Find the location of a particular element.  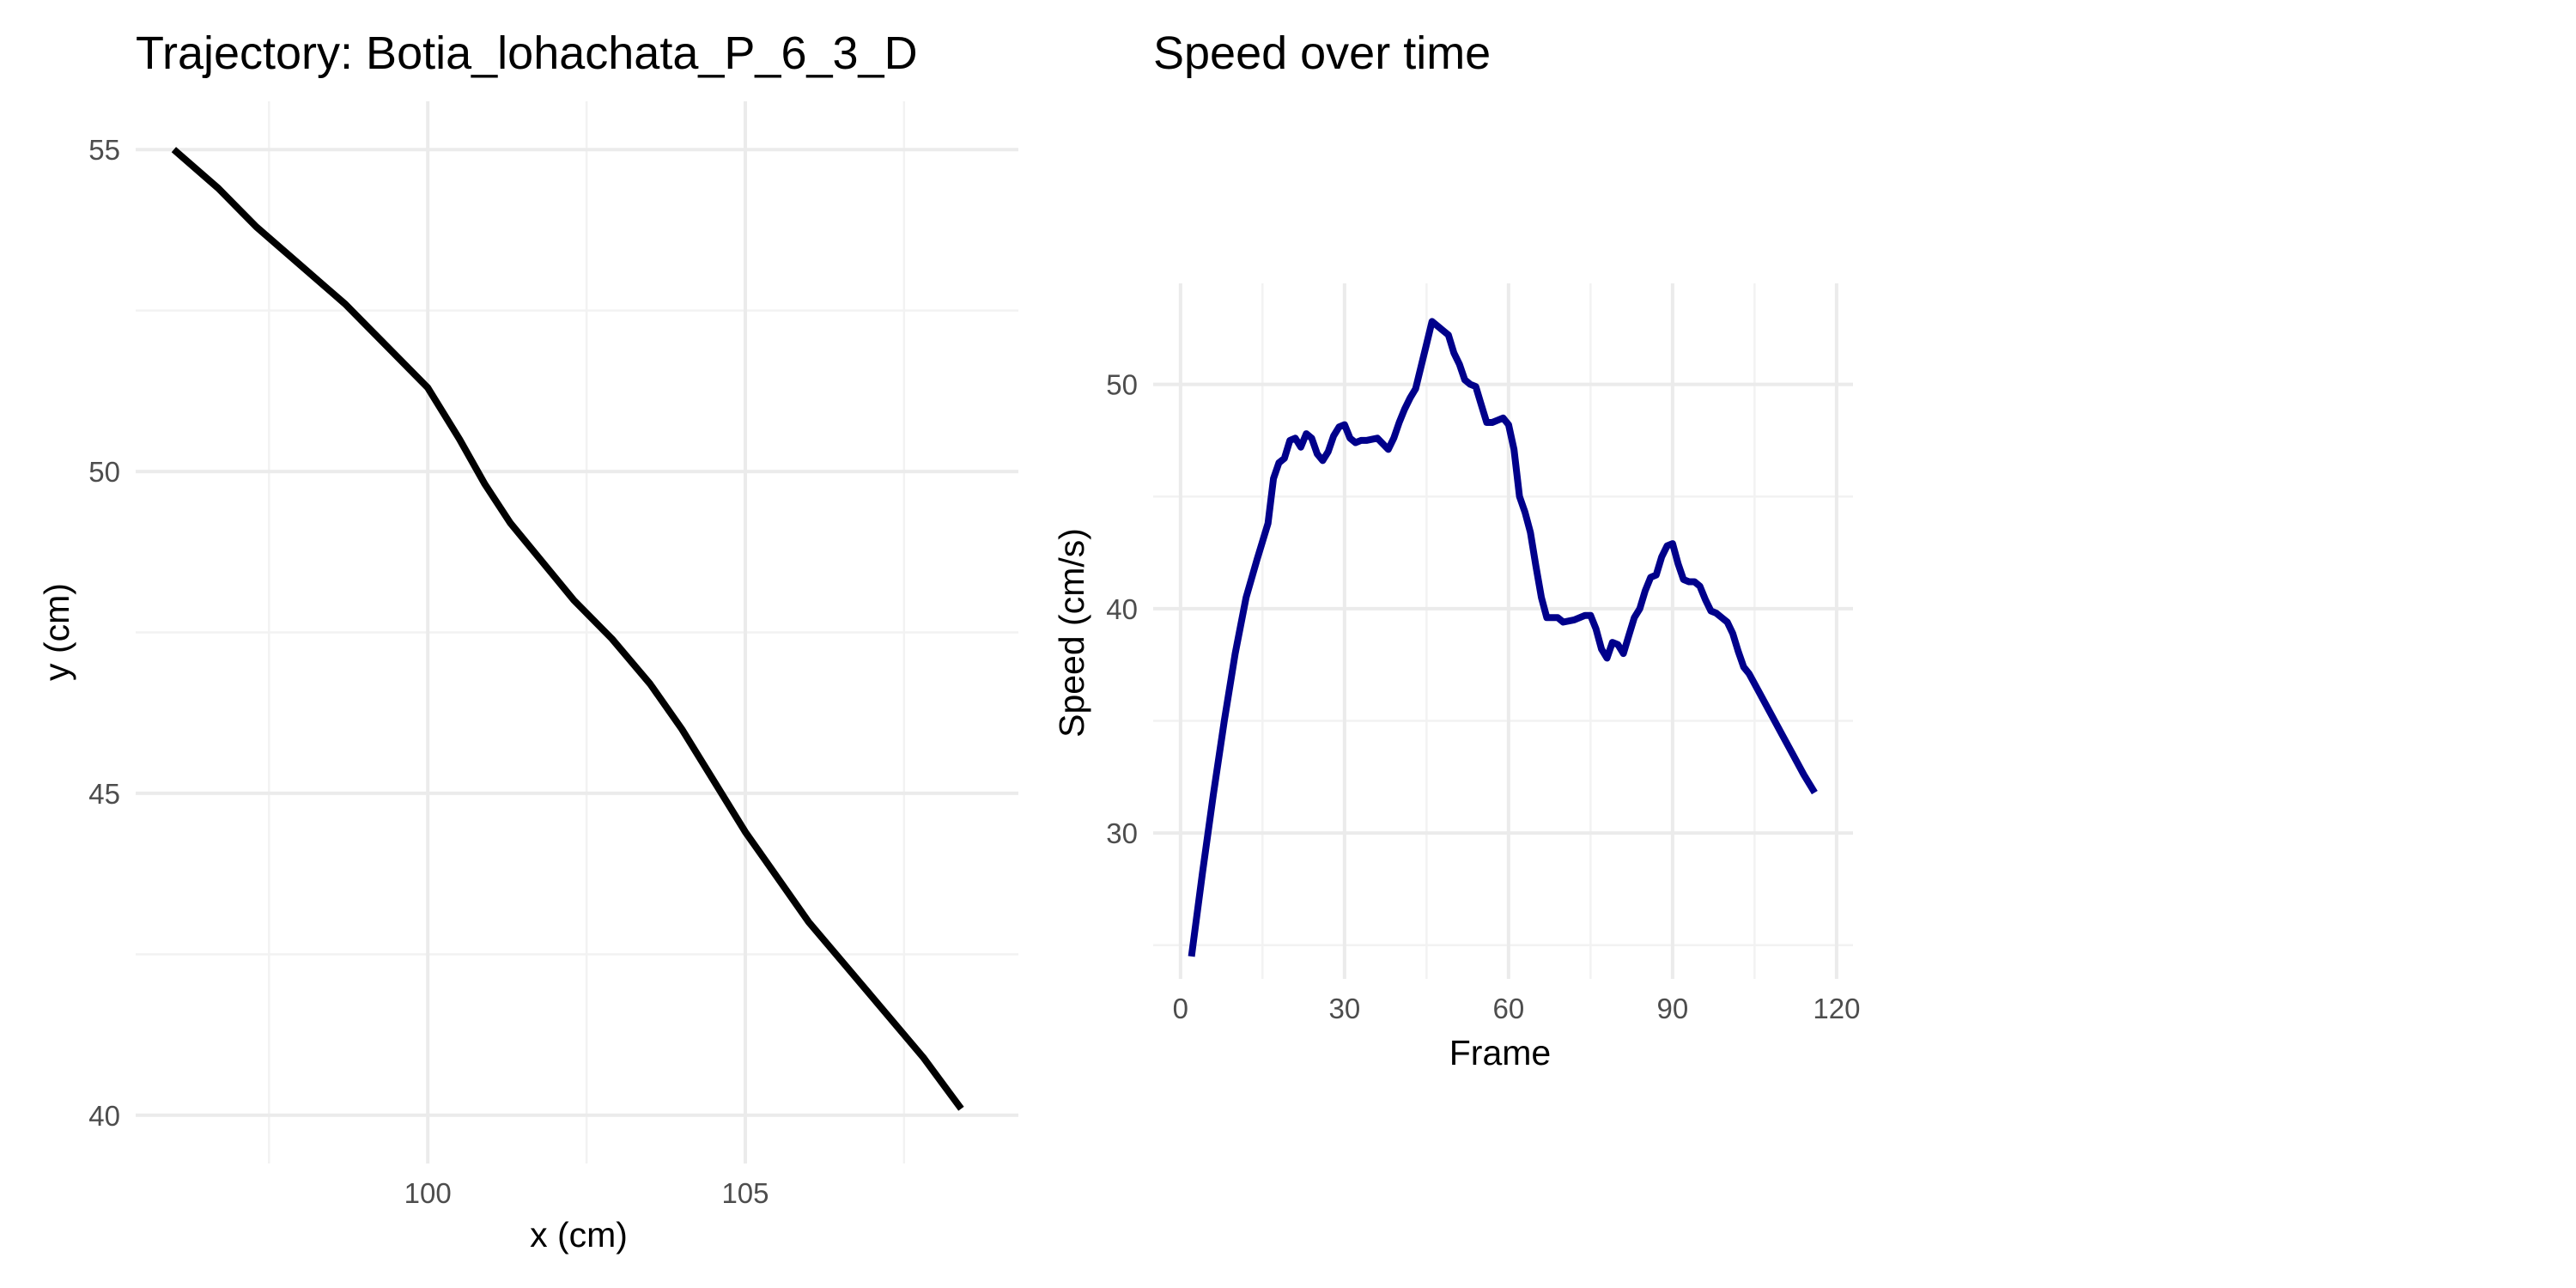

trajectory-y-tick-labels: 40 45 50 55 is located at coordinates (104, 633).